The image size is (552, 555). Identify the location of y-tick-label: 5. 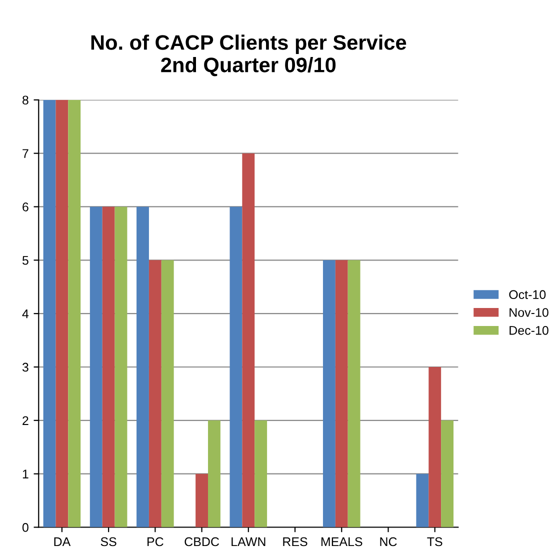
(25, 260).